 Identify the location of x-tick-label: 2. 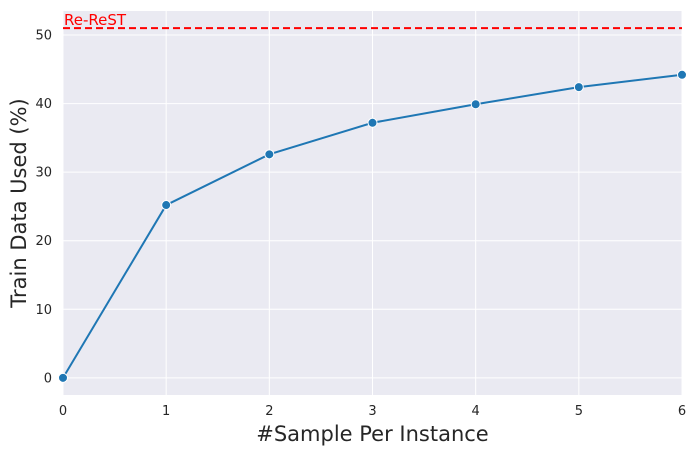
(269, 411).